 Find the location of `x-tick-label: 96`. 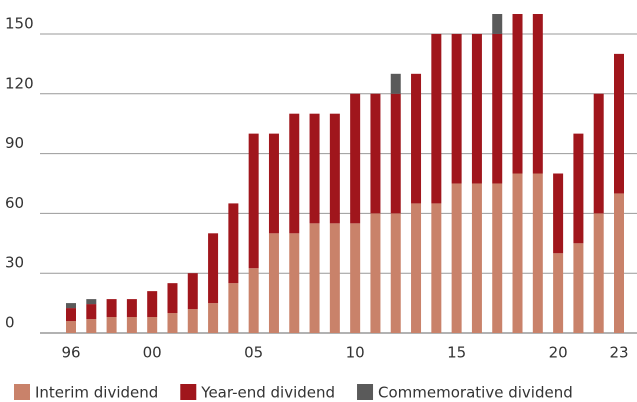

x-tick-label: 96 is located at coordinates (70, 353).